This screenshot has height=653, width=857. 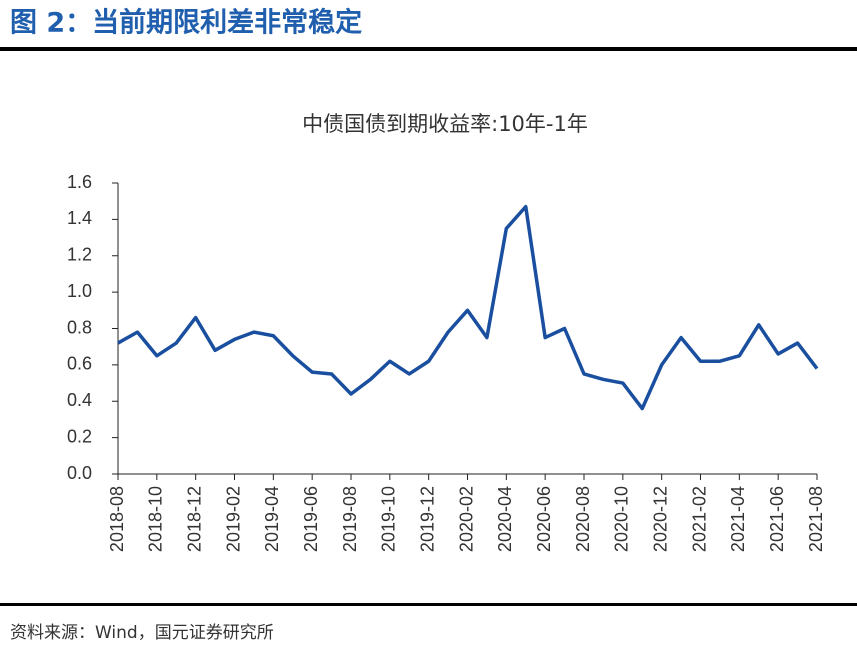 I want to click on x-tick-label: 2020-06, so click(x=544, y=519).